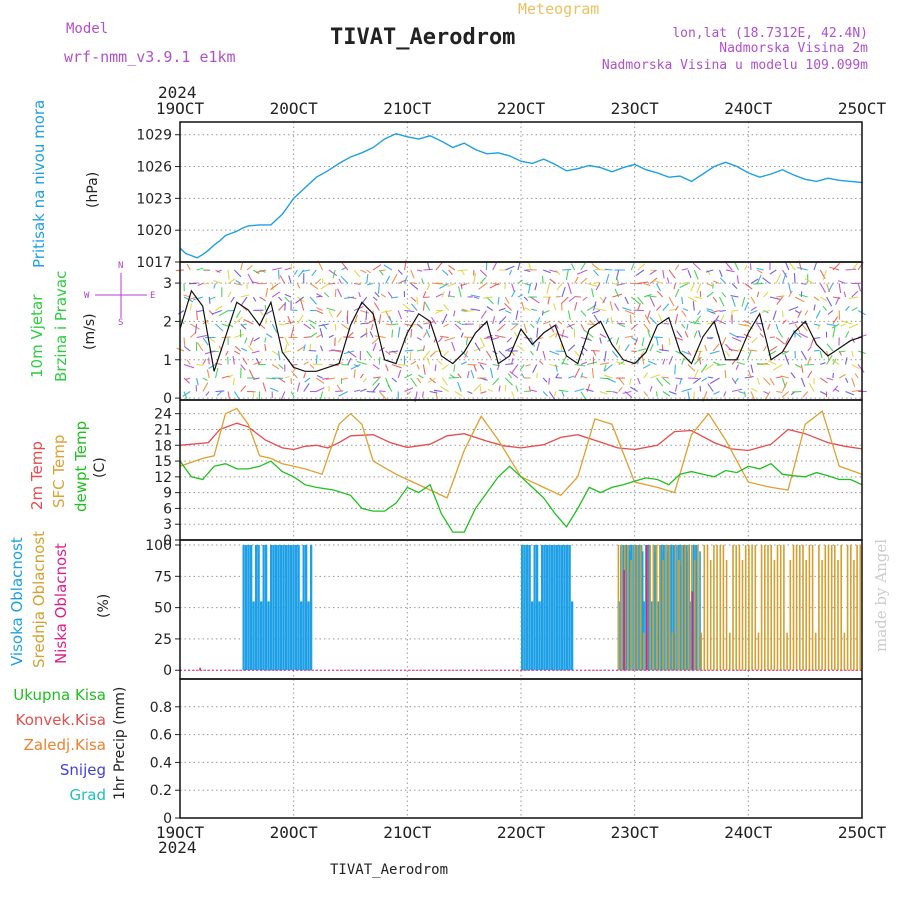  Describe the element at coordinates (65, 184) in the screenshot. I see `pressure-side-label: Pritisak na nivou mora (hPa)` at that location.